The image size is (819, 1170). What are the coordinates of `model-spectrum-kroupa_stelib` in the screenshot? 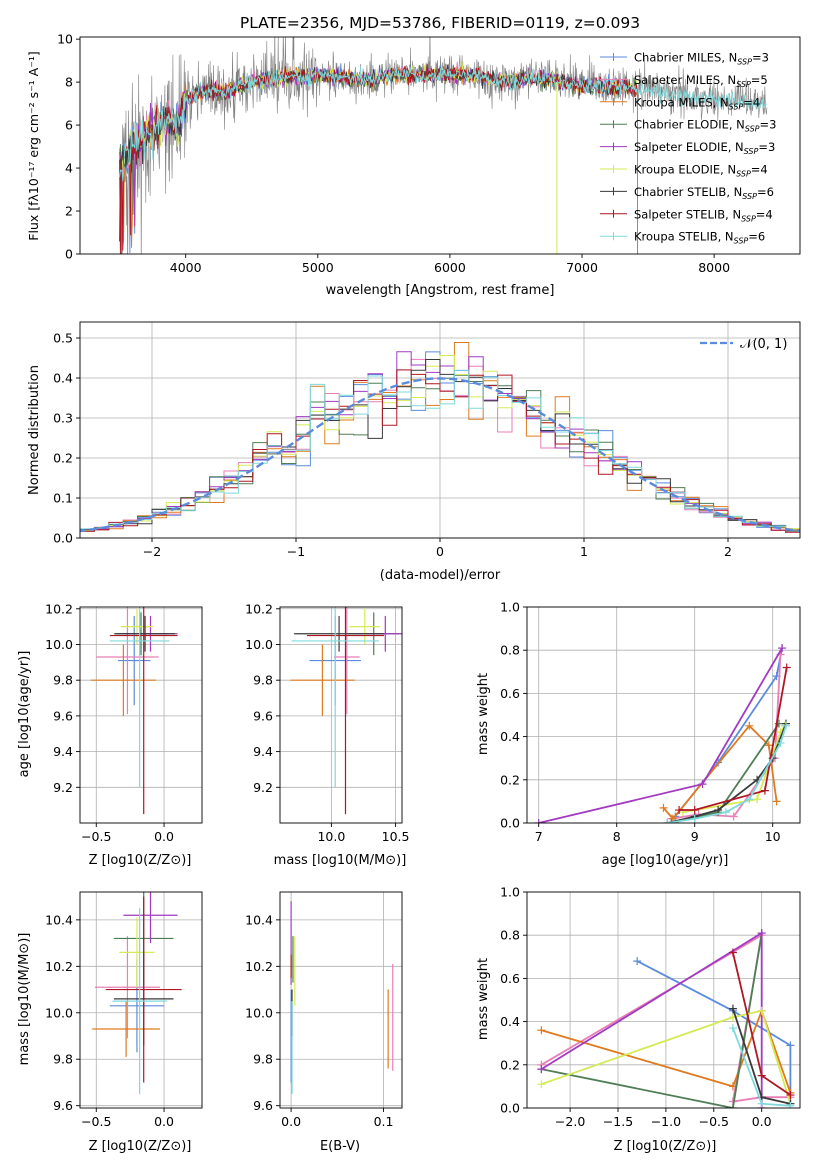 It's located at (443, 124).